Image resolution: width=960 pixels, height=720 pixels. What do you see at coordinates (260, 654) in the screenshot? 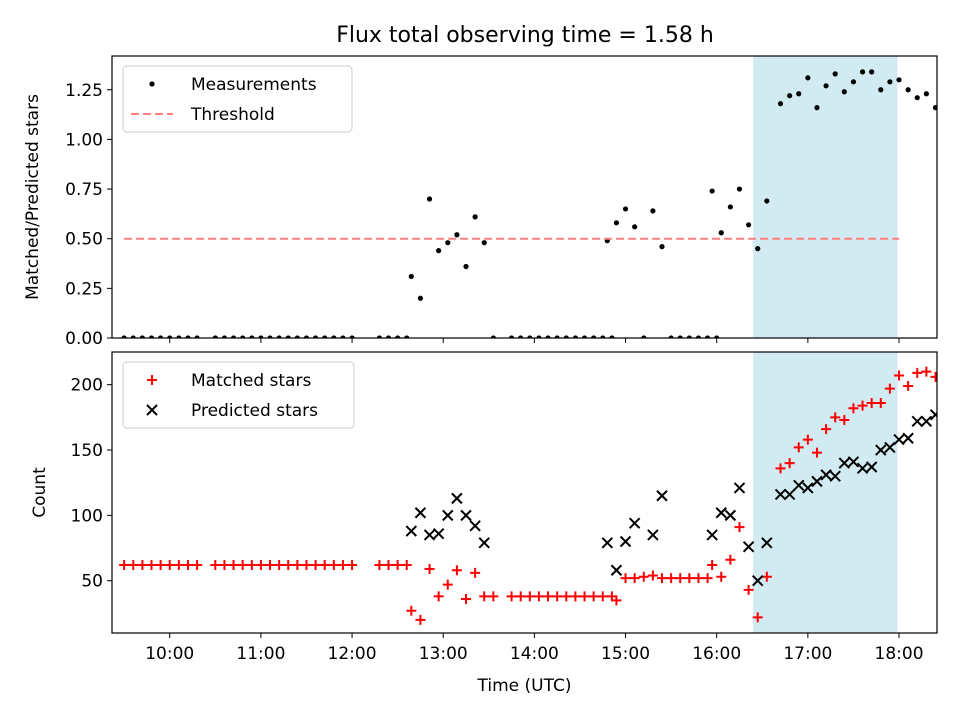
I see `x-tick-label: 11:00` at bounding box center [260, 654].